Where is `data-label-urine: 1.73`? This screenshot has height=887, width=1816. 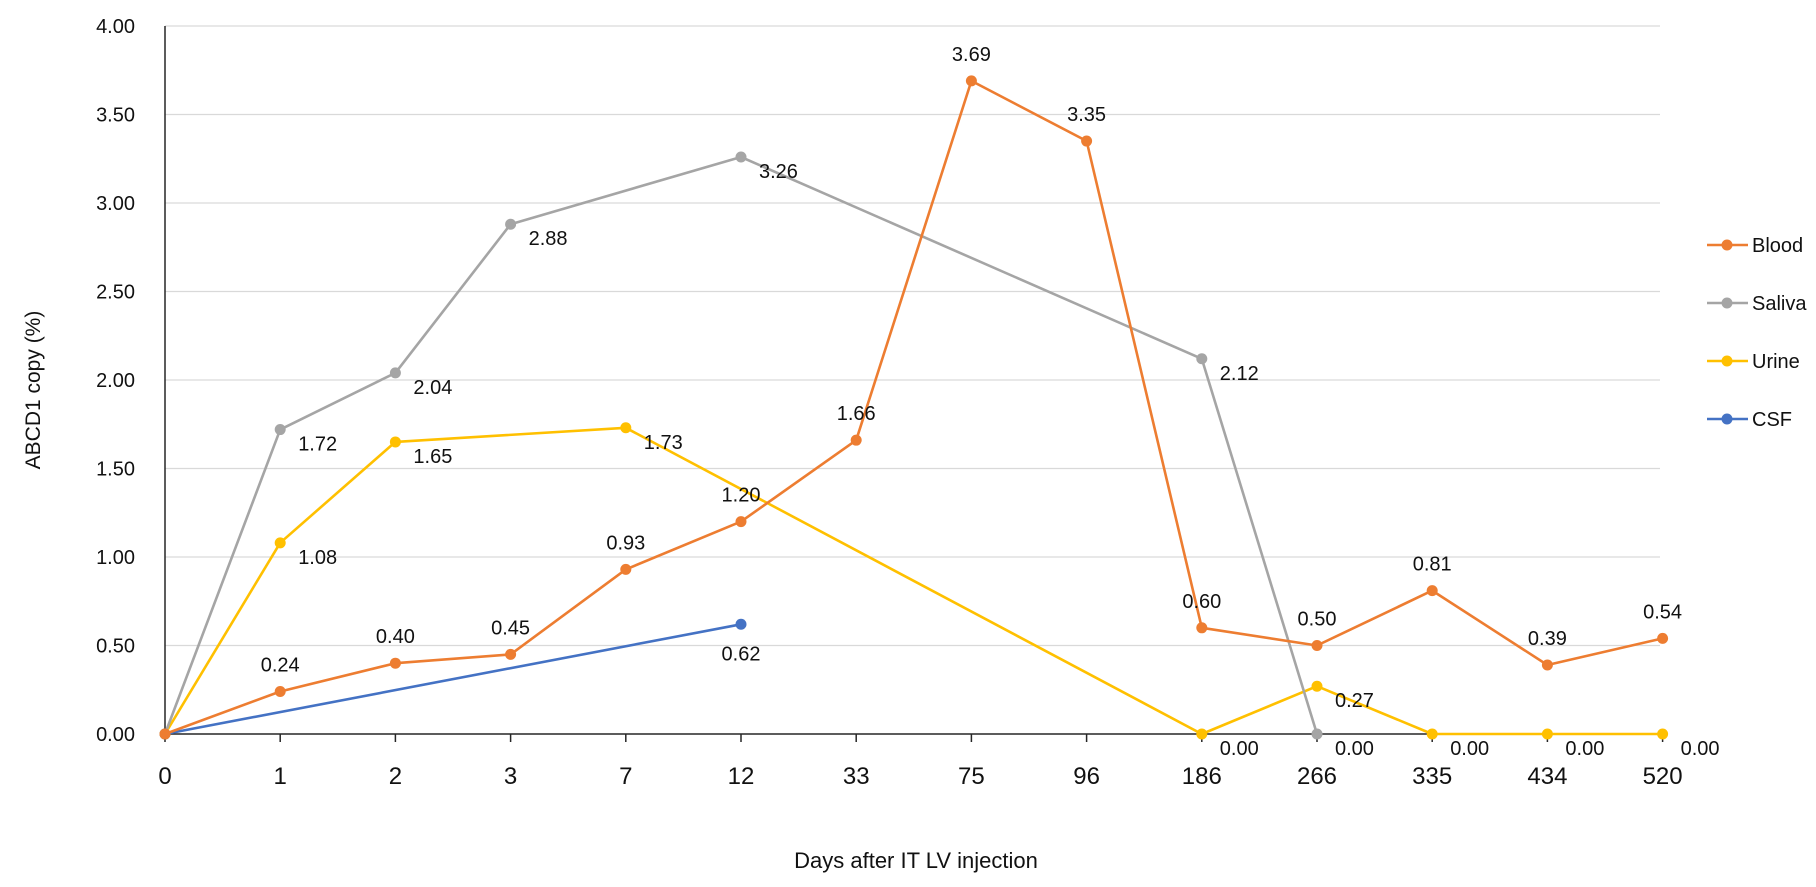
data-label-urine: 1.73 is located at coordinates (663, 443).